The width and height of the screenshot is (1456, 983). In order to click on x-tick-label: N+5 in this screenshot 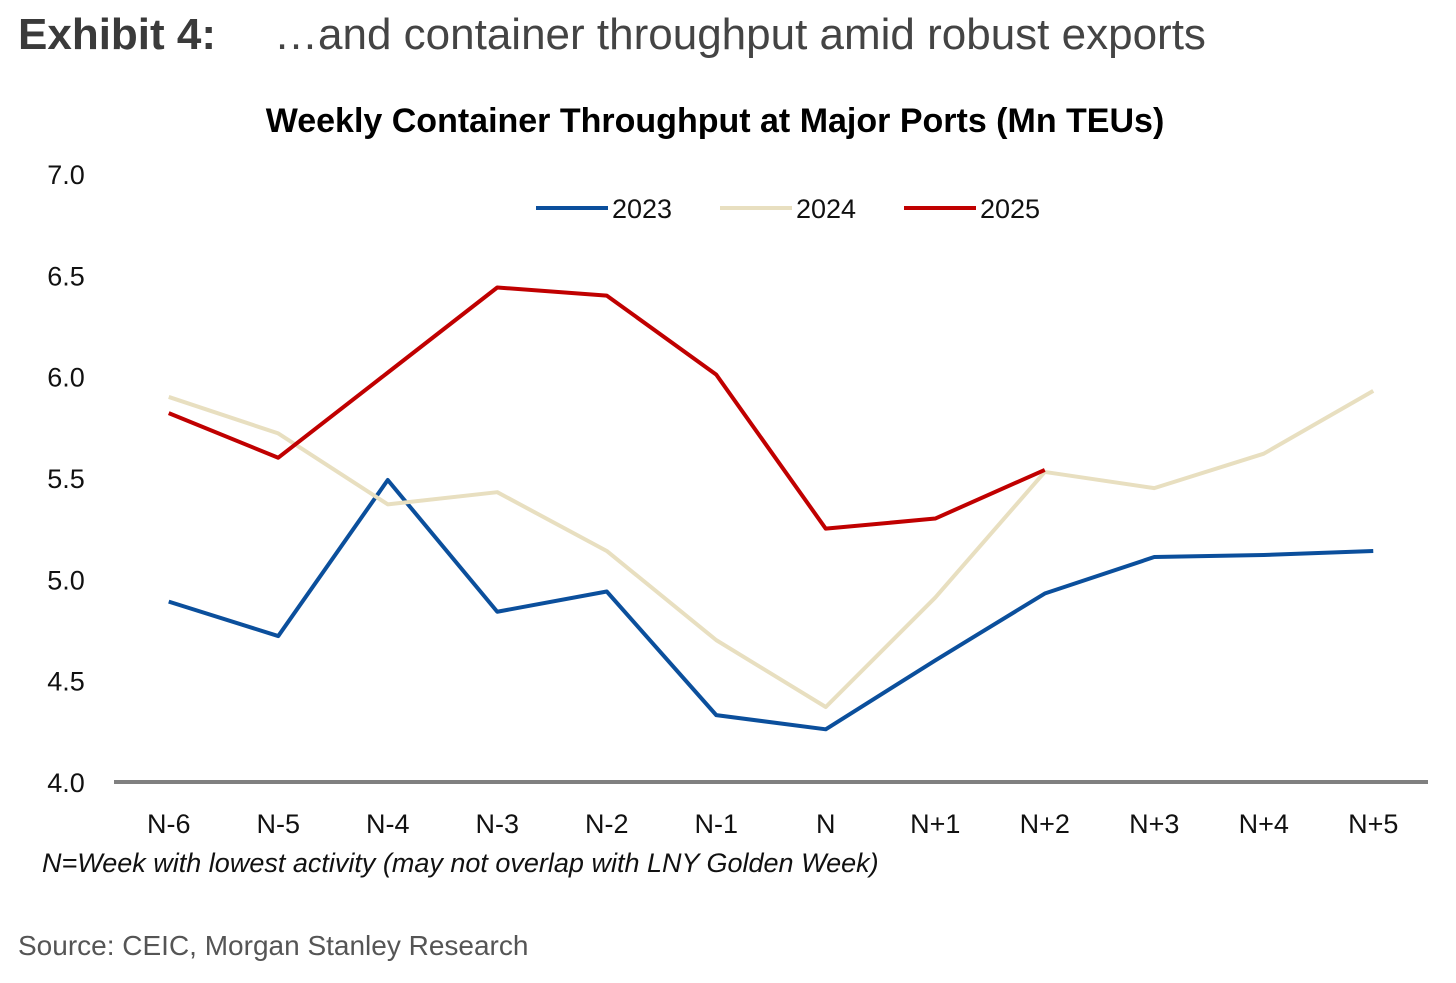, I will do `click(1373, 824)`.